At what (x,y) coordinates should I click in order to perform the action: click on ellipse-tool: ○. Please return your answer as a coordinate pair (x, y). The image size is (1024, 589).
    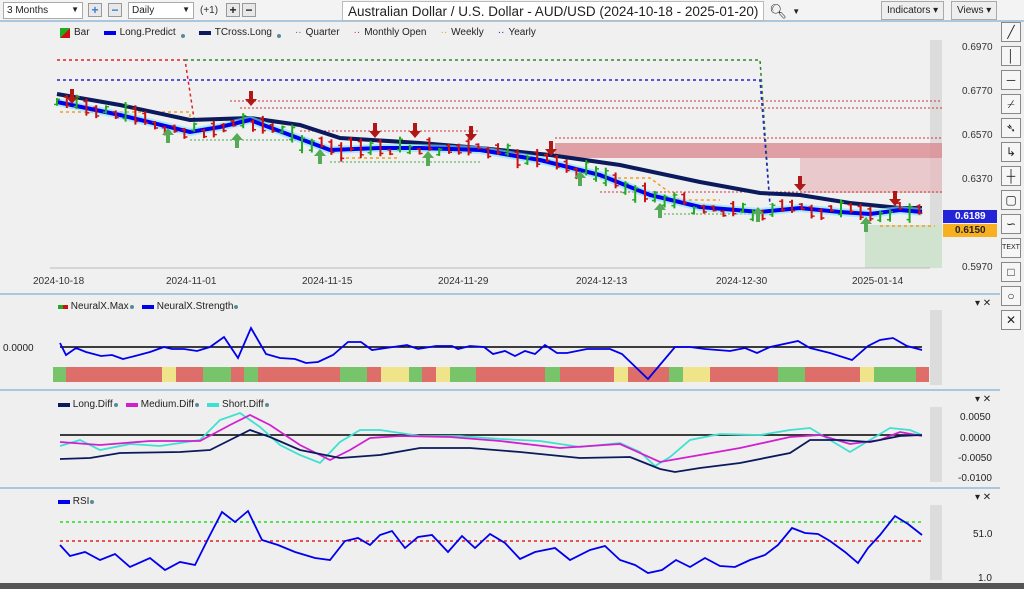
    Looking at the image, I should click on (1011, 296).